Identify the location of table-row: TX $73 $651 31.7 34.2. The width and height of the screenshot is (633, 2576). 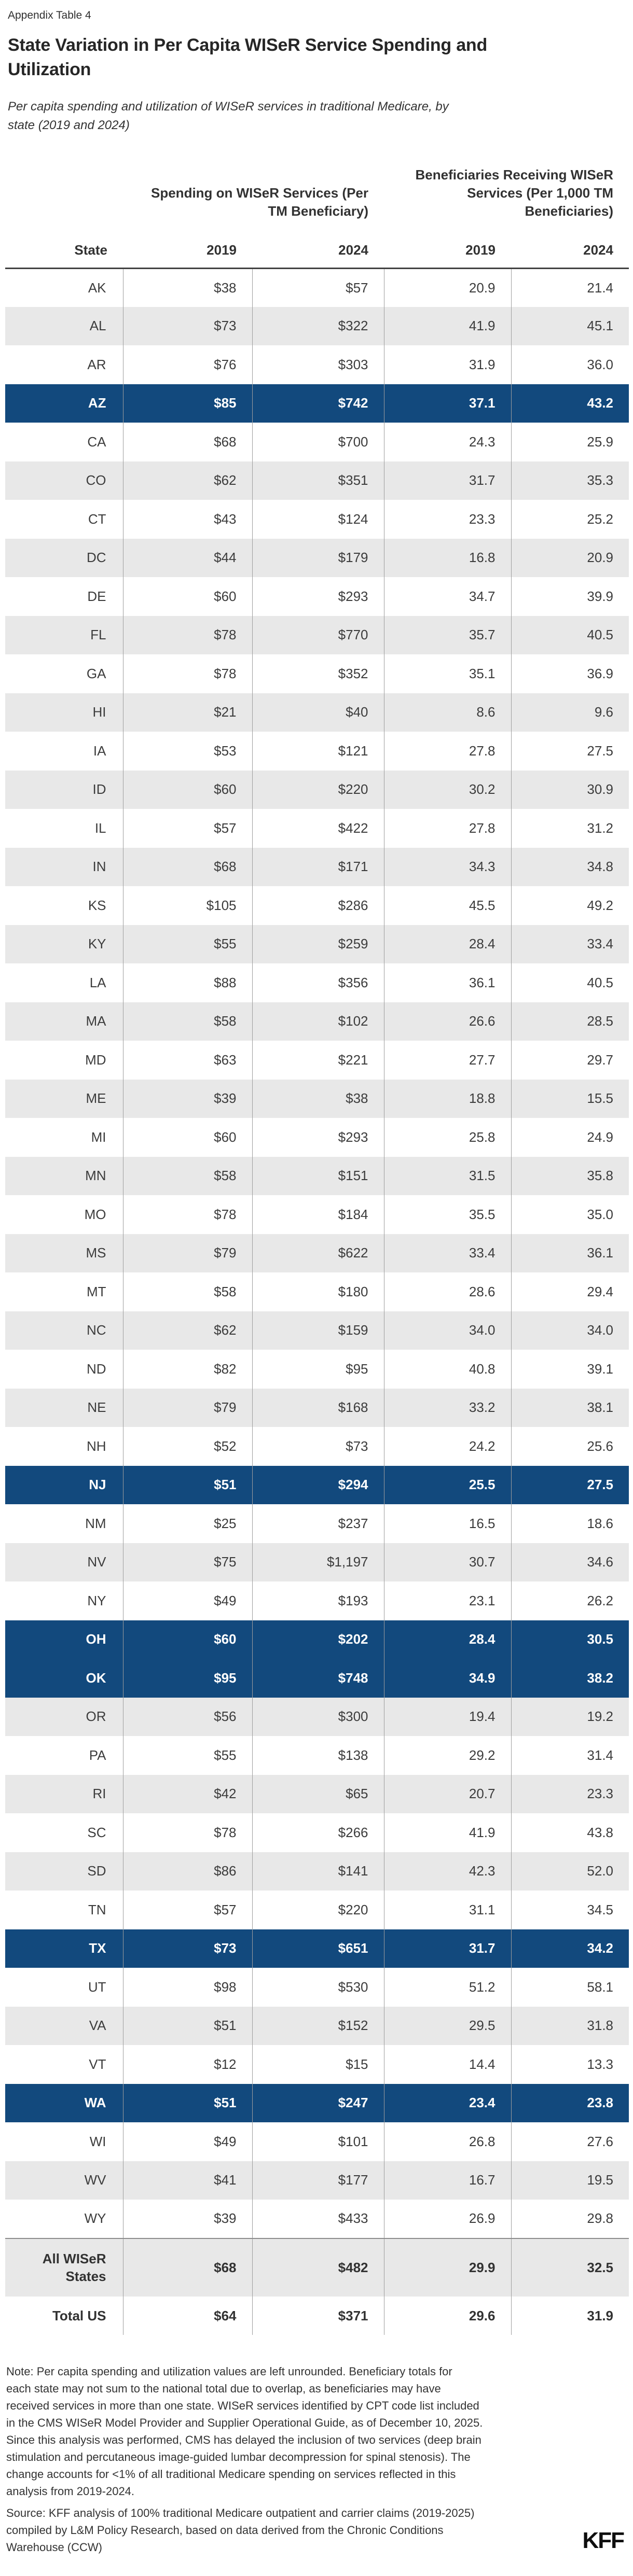
(317, 1948).